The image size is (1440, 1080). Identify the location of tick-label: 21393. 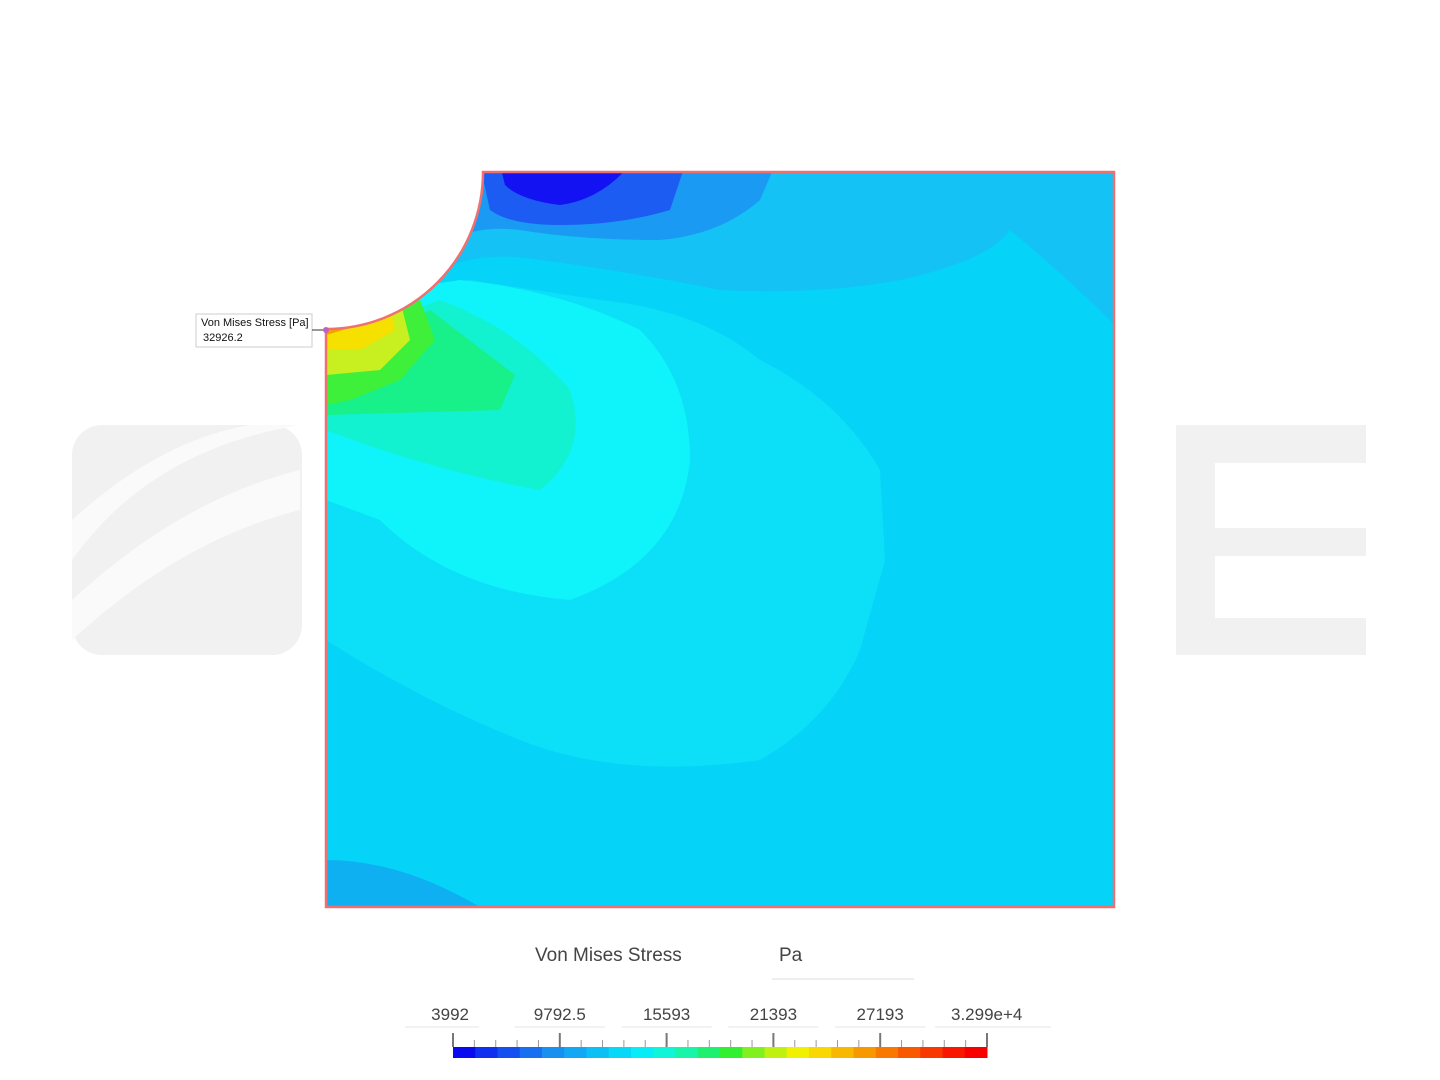
(773, 1014).